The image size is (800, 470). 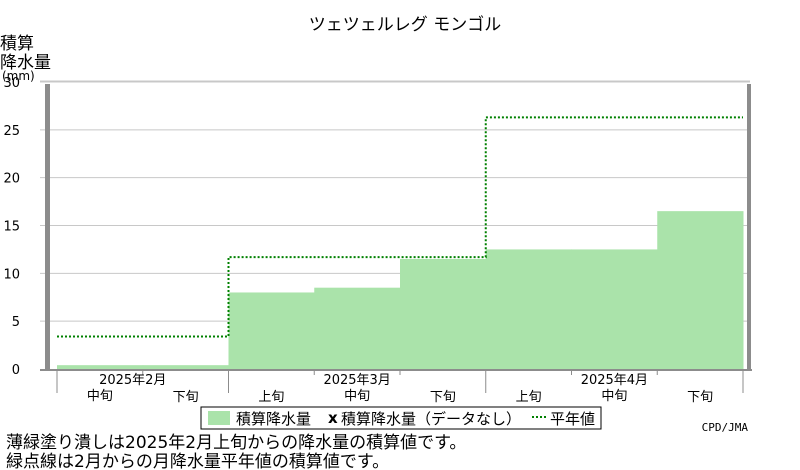 I want to click on y-tick-labels: 0 5 10 15 20 25 30, so click(x=11, y=227).